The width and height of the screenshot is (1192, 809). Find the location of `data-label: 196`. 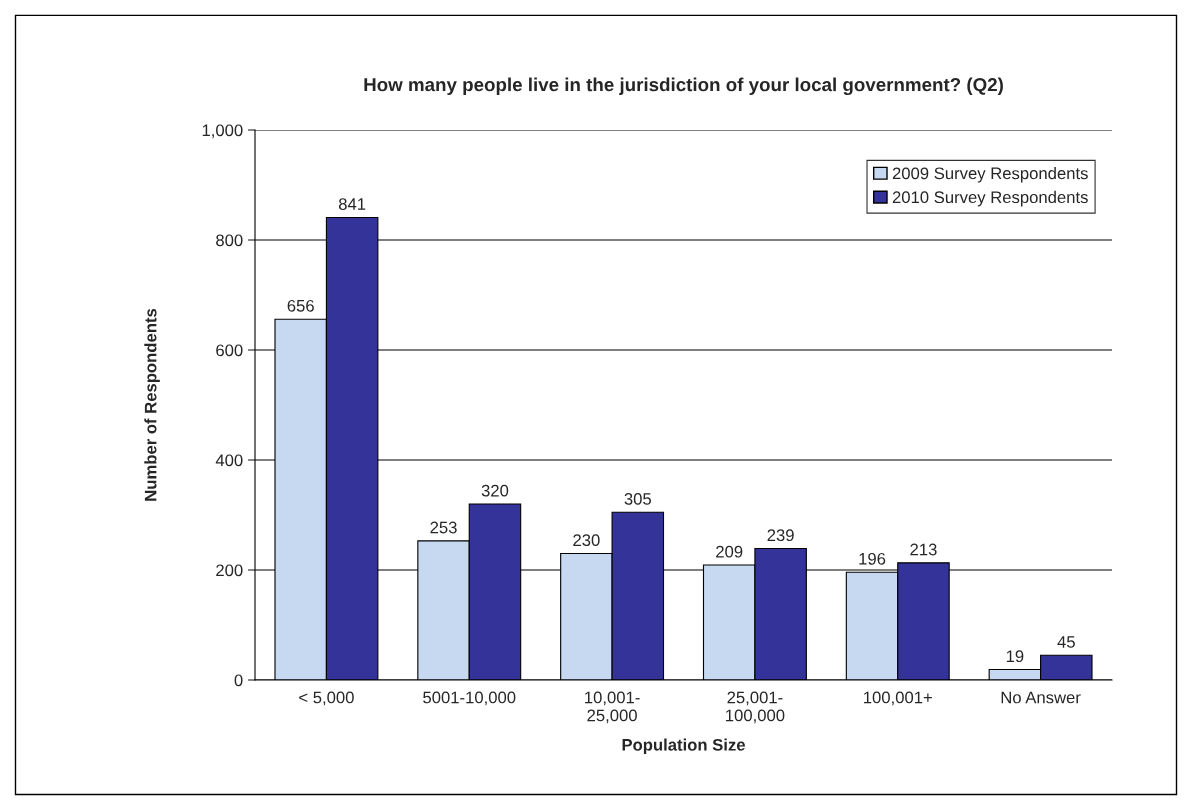

data-label: 196 is located at coordinates (872, 558).